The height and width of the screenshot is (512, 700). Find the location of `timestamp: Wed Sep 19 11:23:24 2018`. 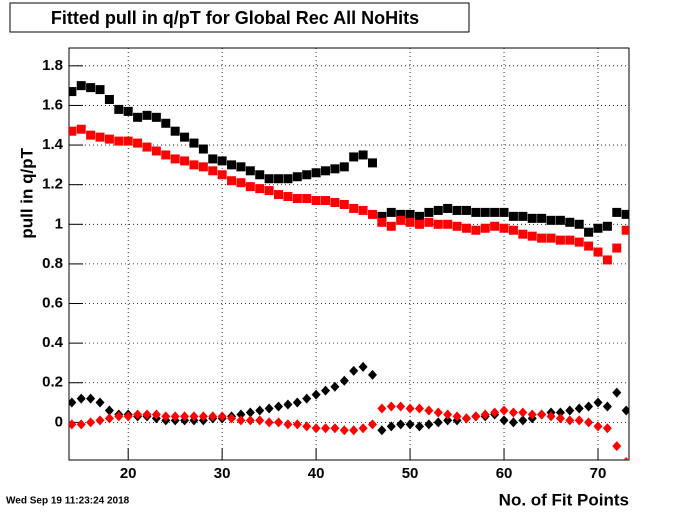

timestamp: Wed Sep 19 11:23:24 2018 is located at coordinates (68, 501).